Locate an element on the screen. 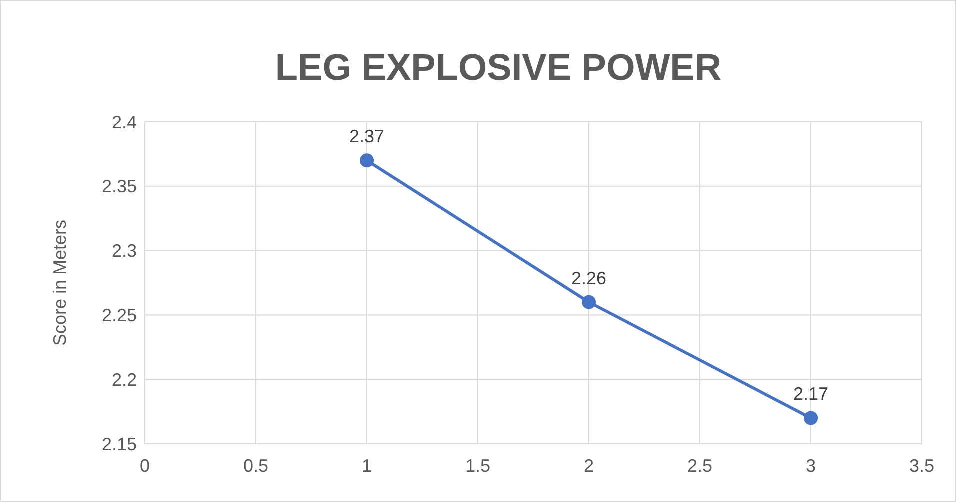 The height and width of the screenshot is (502, 956). y-tick-label: 2.25 is located at coordinates (119, 316).